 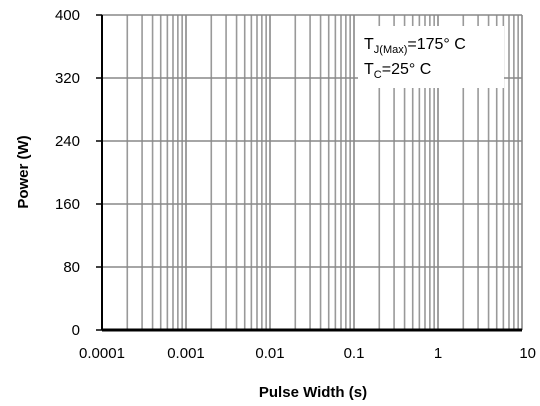 I want to click on x-tick-label: 10, so click(x=527, y=353).